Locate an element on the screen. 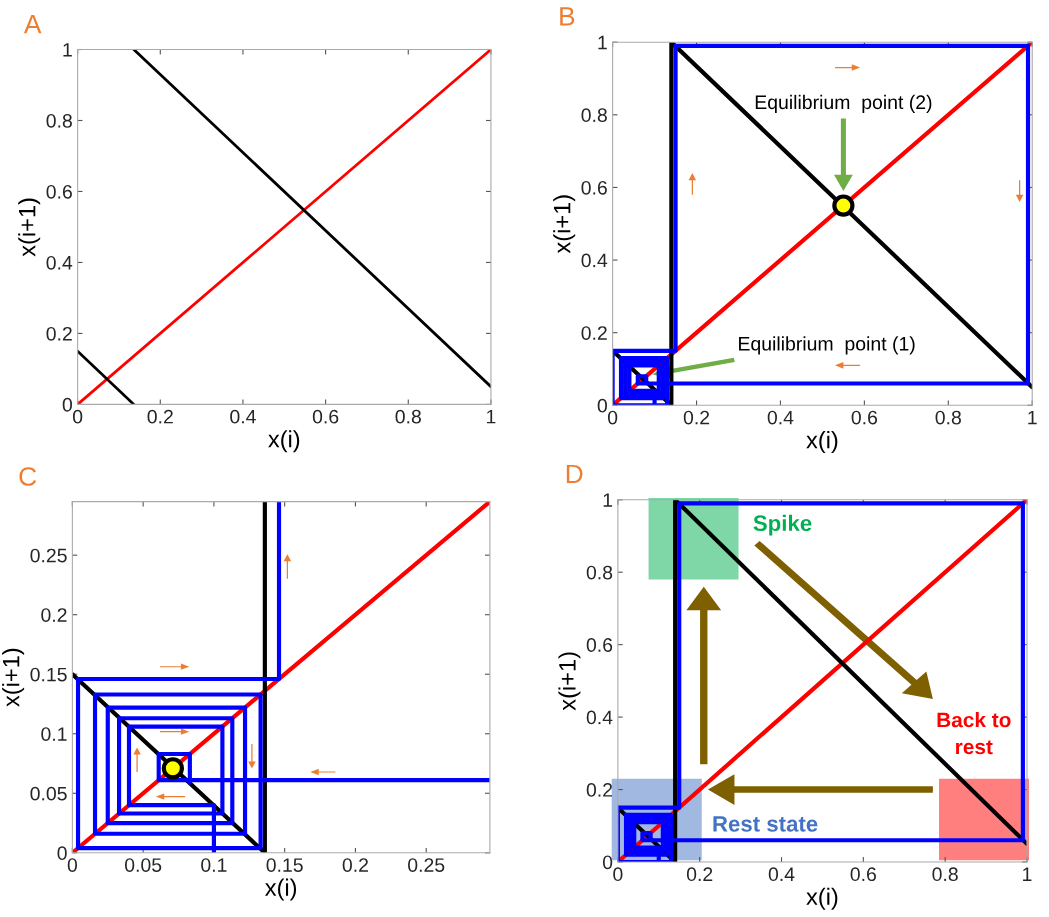 The image size is (1049, 917). chart-title: D is located at coordinates (574, 474).